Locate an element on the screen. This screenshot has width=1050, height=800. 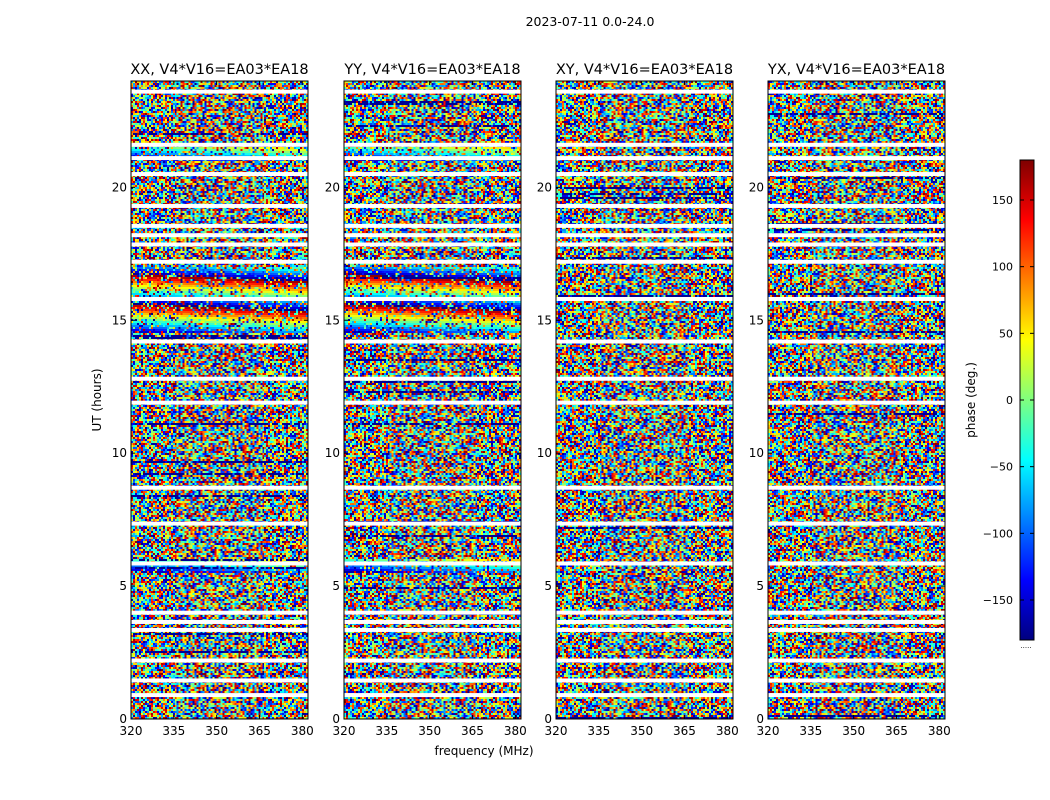
x-tick-label-yx-4: 380 is located at coordinates (939, 731).